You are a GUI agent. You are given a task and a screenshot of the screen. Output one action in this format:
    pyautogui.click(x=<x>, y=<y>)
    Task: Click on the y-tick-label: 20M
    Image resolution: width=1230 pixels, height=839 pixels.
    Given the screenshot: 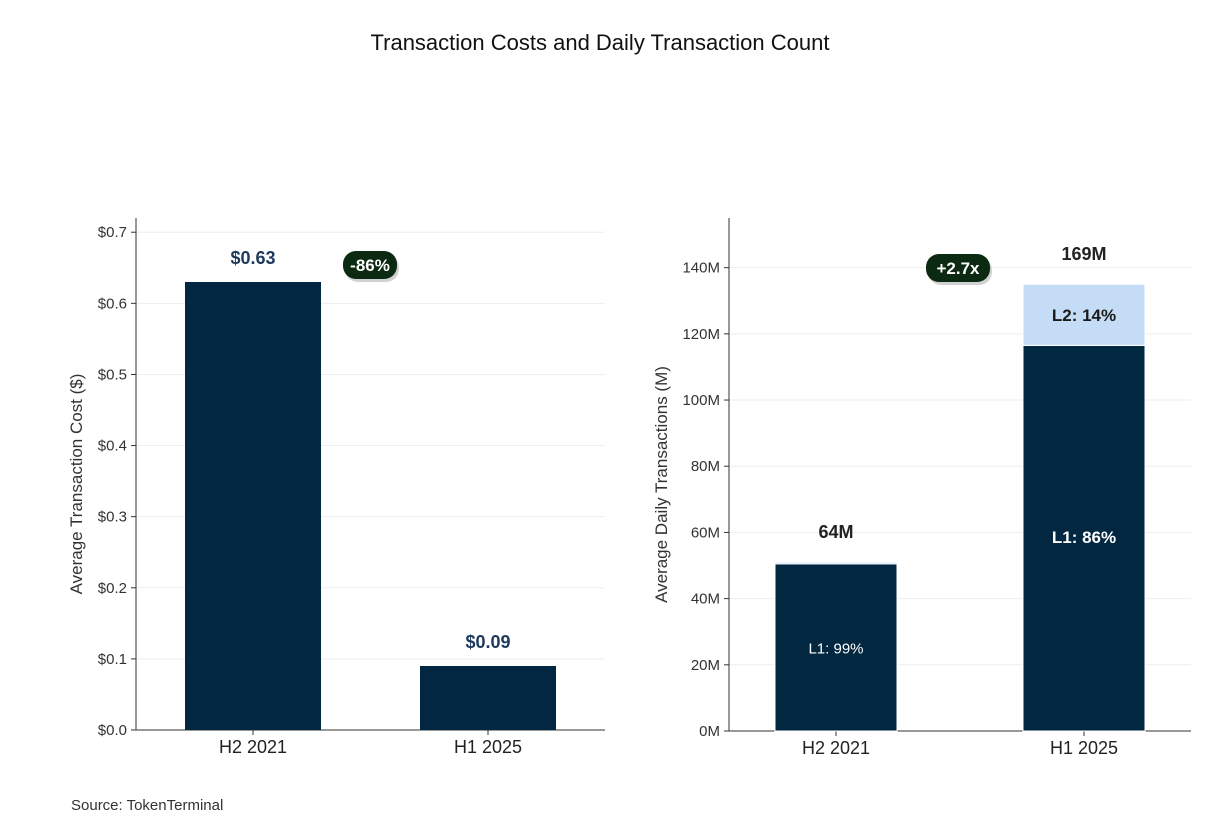 What is the action you would take?
    pyautogui.click(x=705, y=665)
    